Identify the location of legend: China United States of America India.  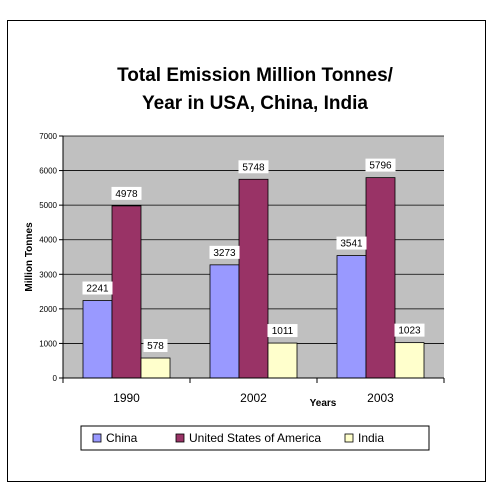
(255, 438).